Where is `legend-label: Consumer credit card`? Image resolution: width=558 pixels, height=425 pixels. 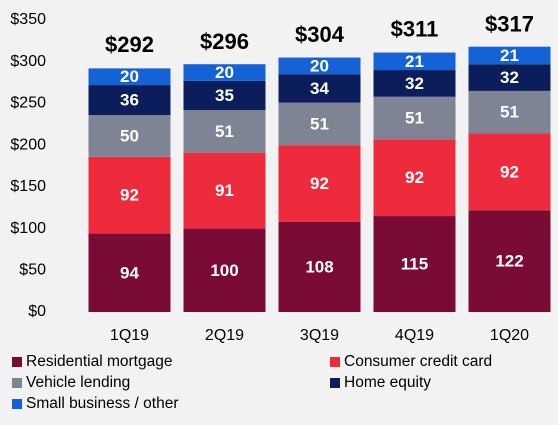
legend-label: Consumer credit card is located at coordinates (418, 361).